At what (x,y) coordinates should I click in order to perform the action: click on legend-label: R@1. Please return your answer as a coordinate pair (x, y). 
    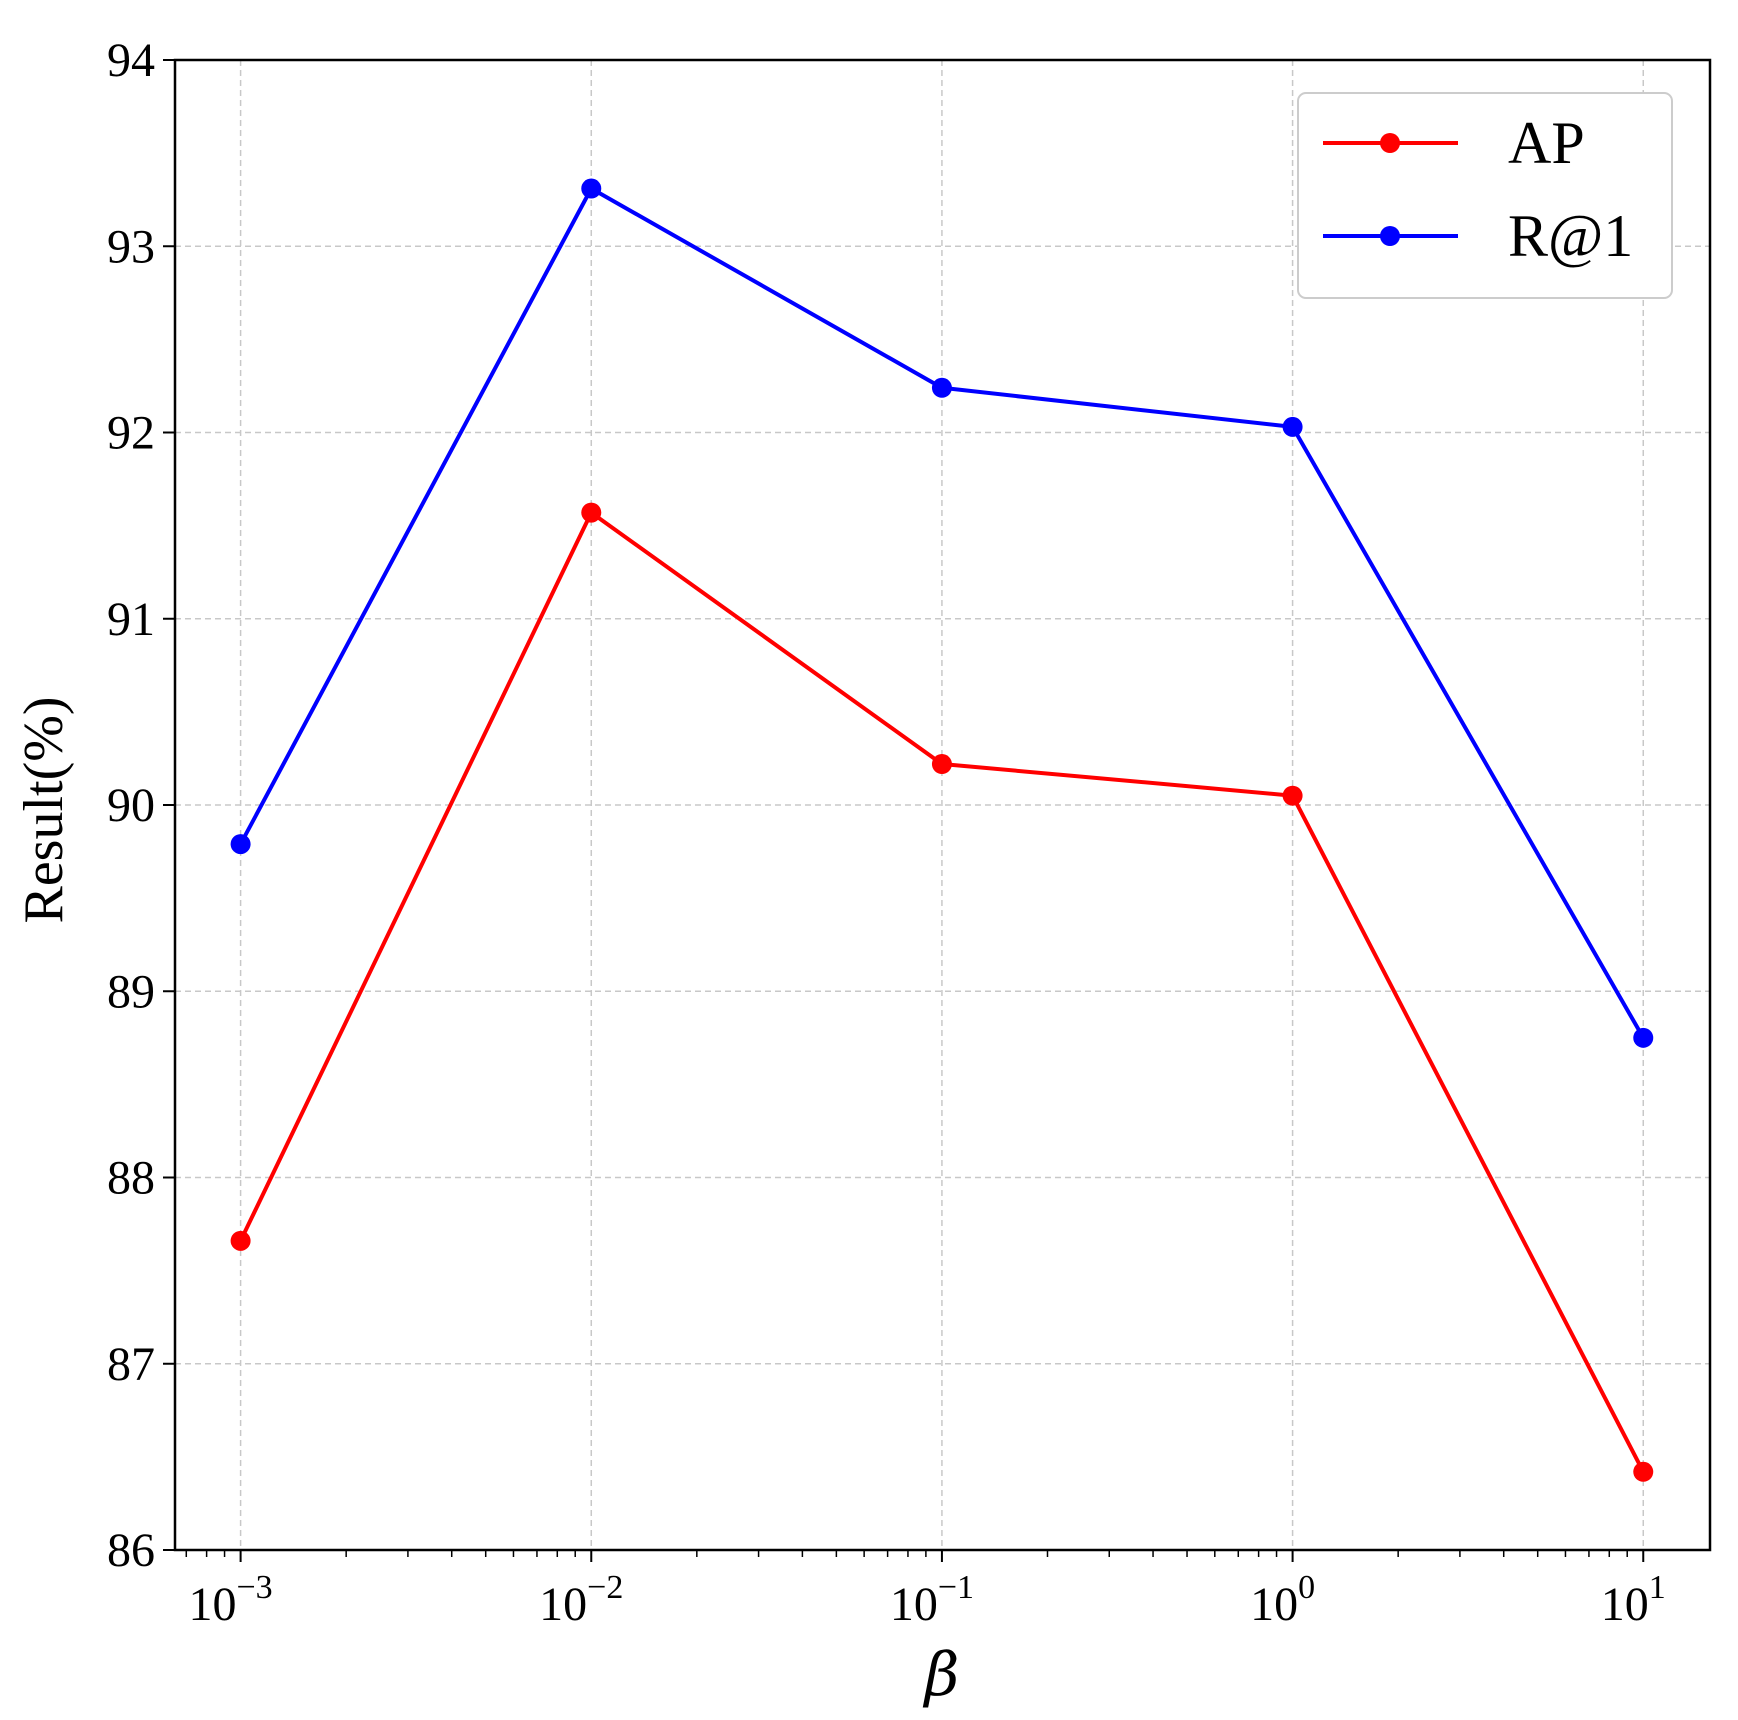
    Looking at the image, I should click on (1570, 236).